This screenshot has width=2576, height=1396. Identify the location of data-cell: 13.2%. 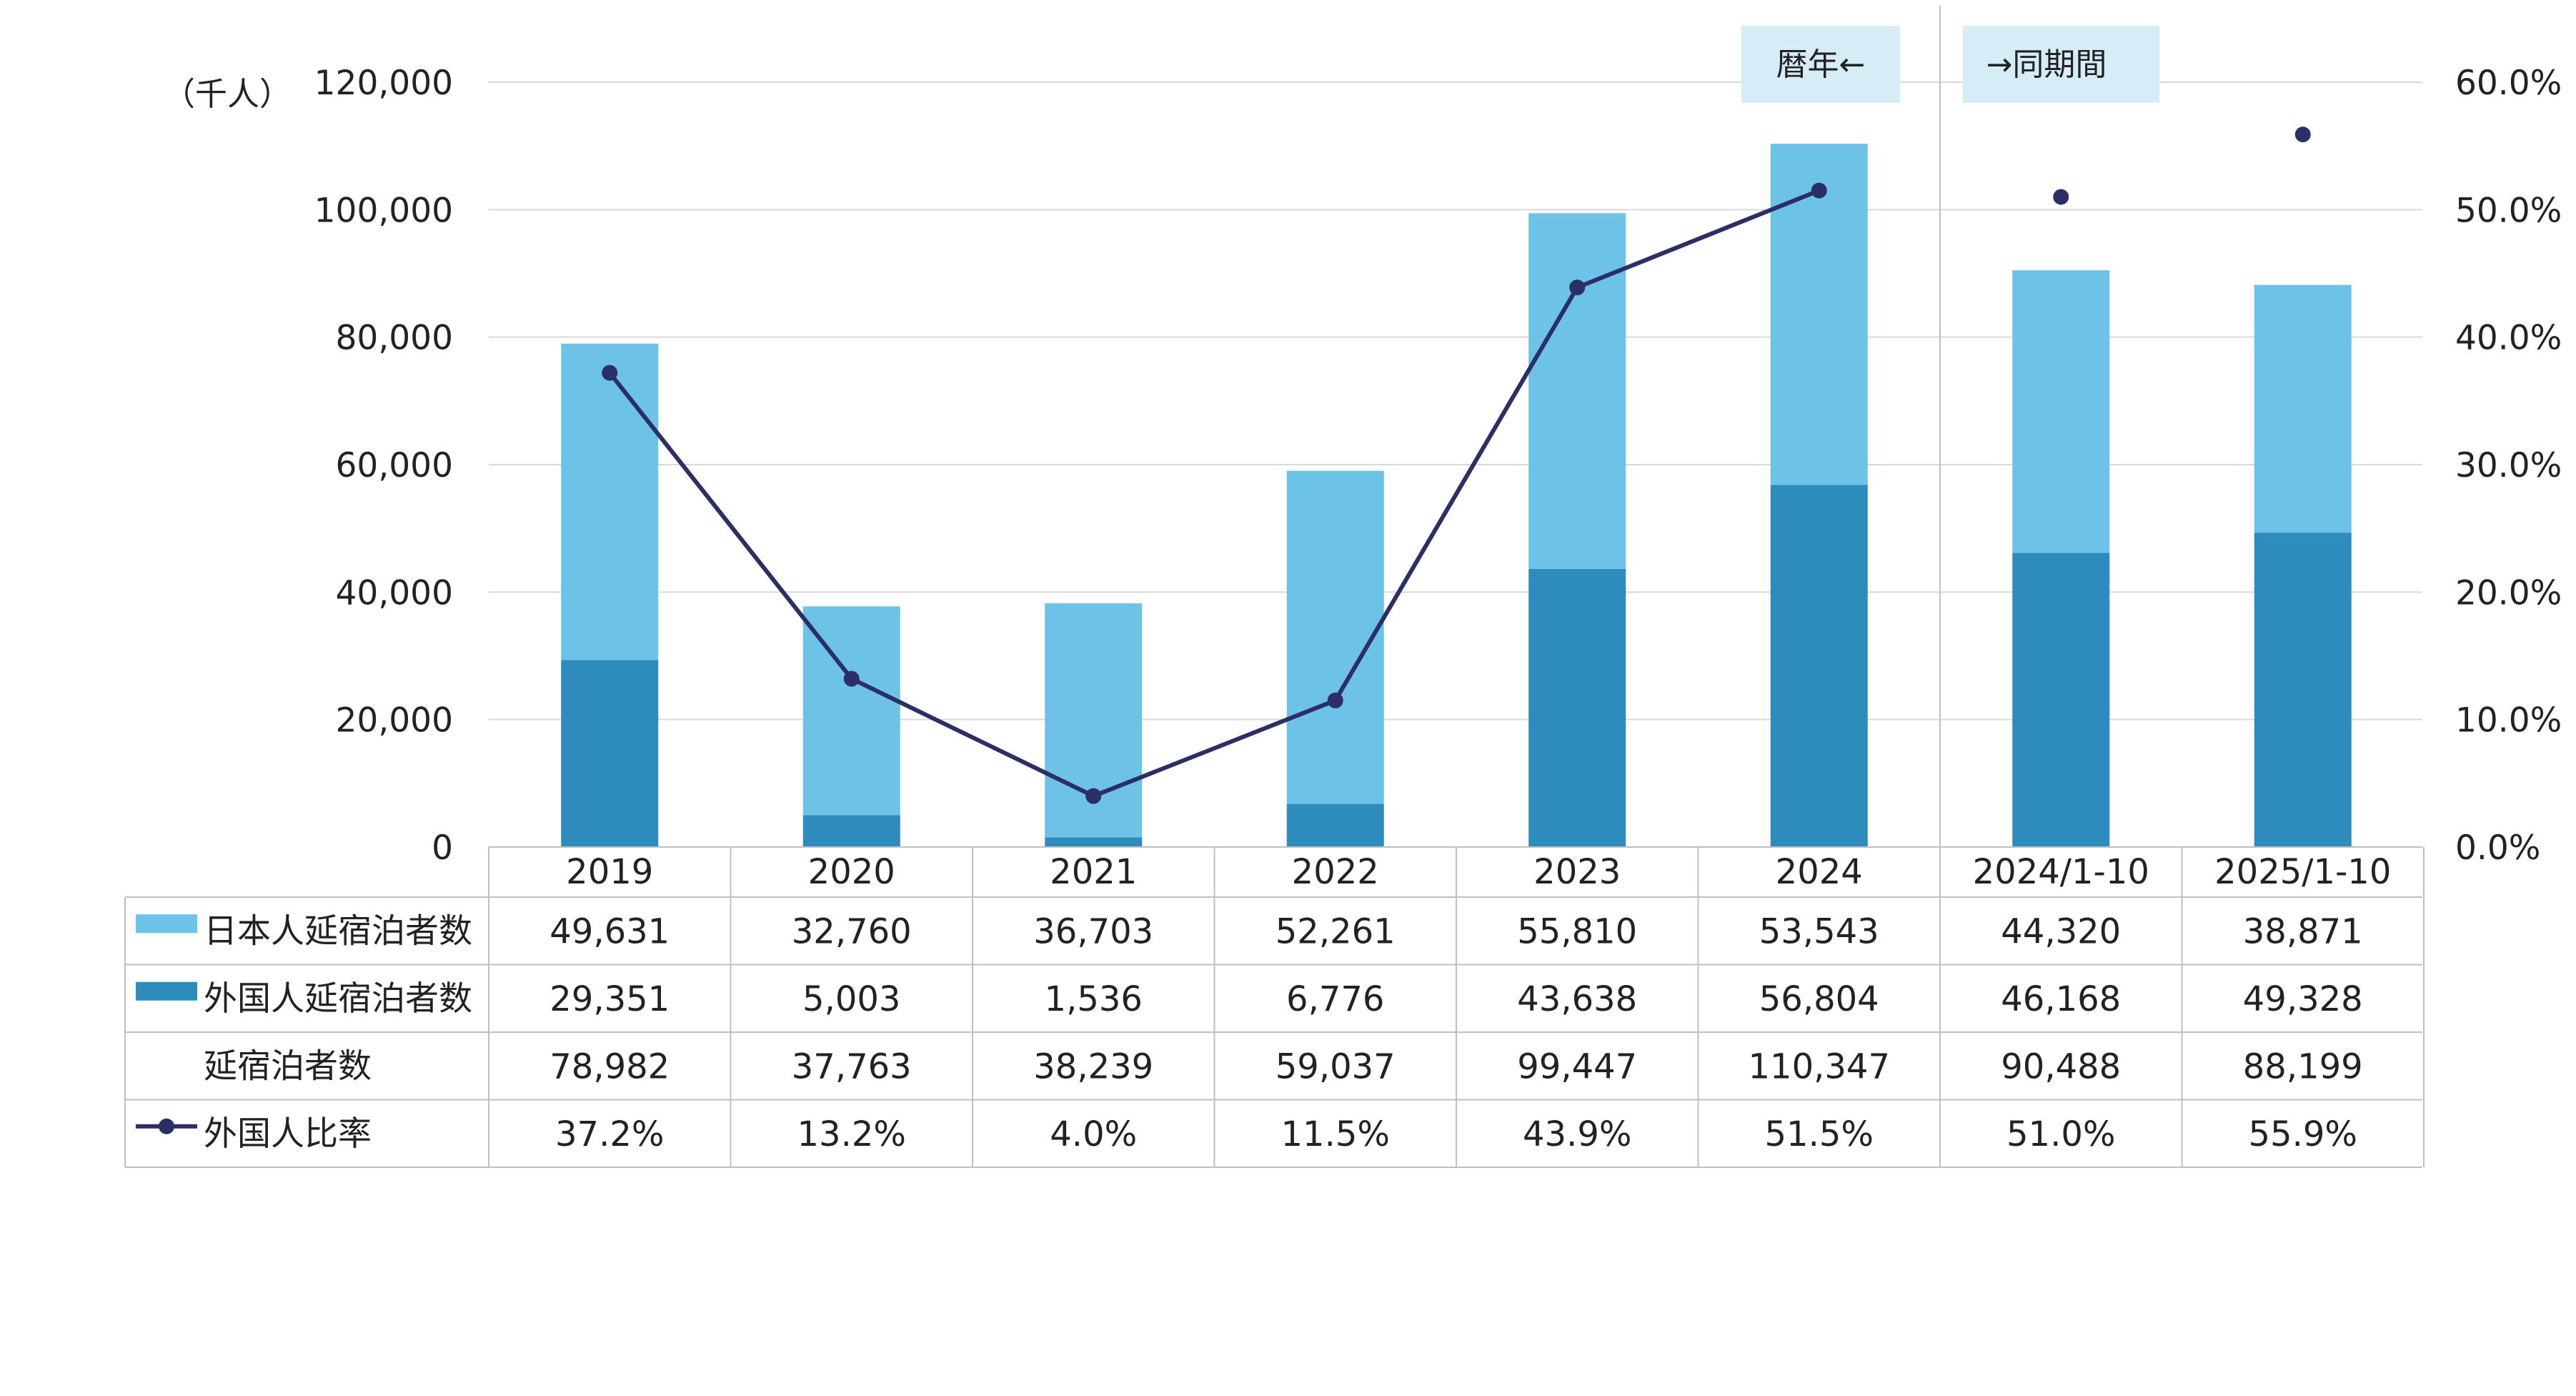
(851, 1134).